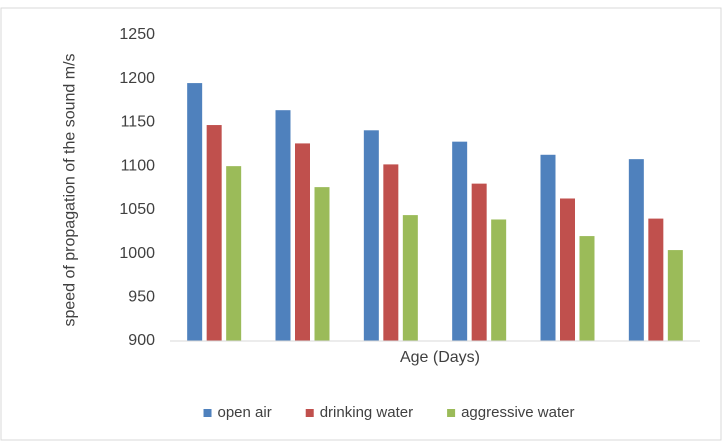 The image size is (723, 442). Describe the element at coordinates (137, 209) in the screenshot. I see `y-tick-label: 1050` at that location.